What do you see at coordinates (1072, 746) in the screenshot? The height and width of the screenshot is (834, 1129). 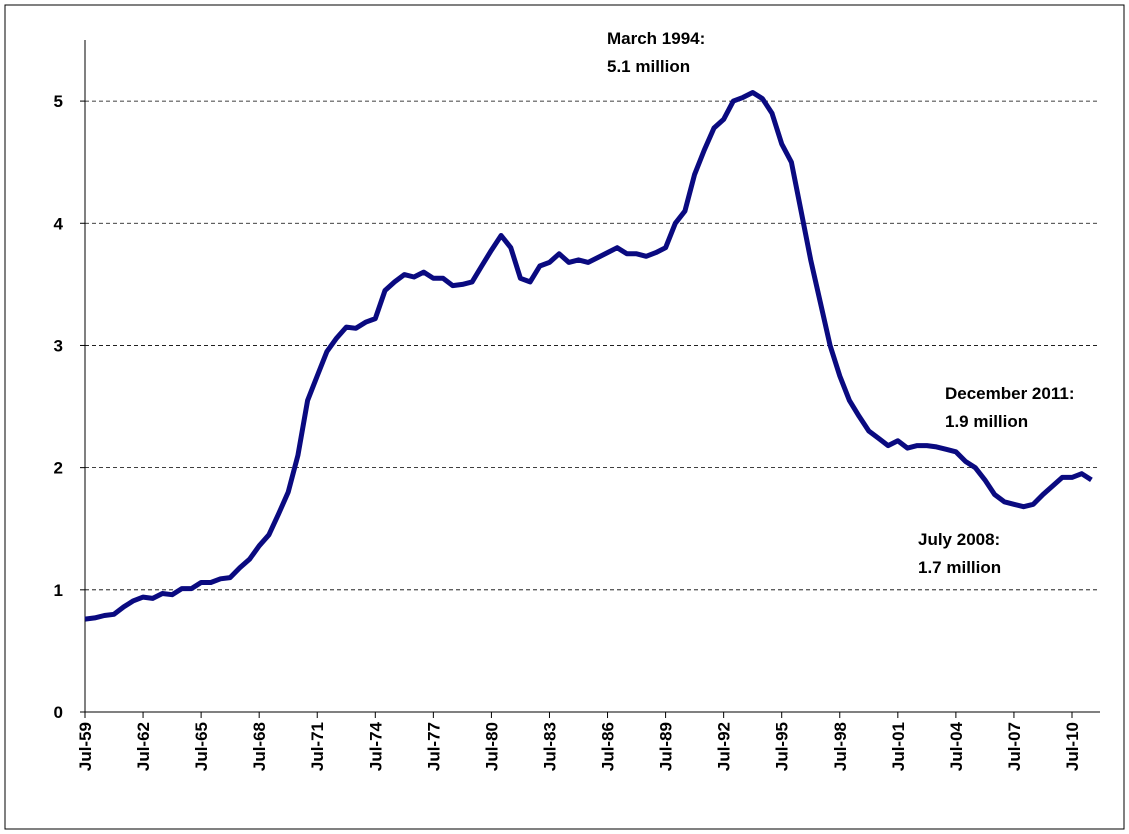 I see `x-tick-label: Jul-10` at bounding box center [1072, 746].